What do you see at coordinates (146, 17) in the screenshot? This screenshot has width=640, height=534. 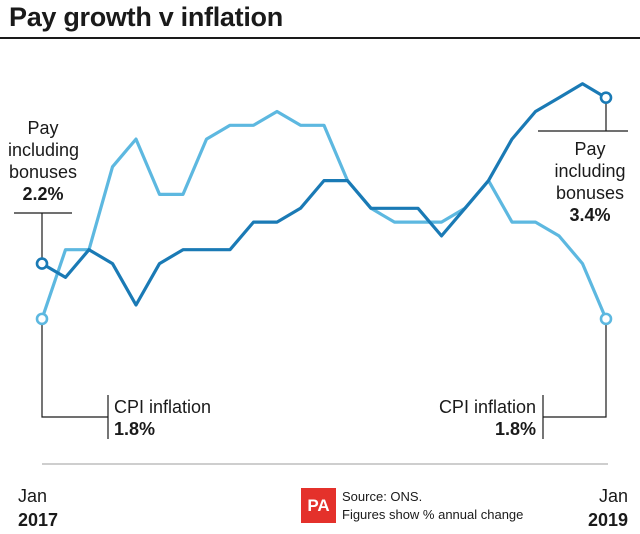 I see `chart-title: Pay growth v inflation` at bounding box center [146, 17].